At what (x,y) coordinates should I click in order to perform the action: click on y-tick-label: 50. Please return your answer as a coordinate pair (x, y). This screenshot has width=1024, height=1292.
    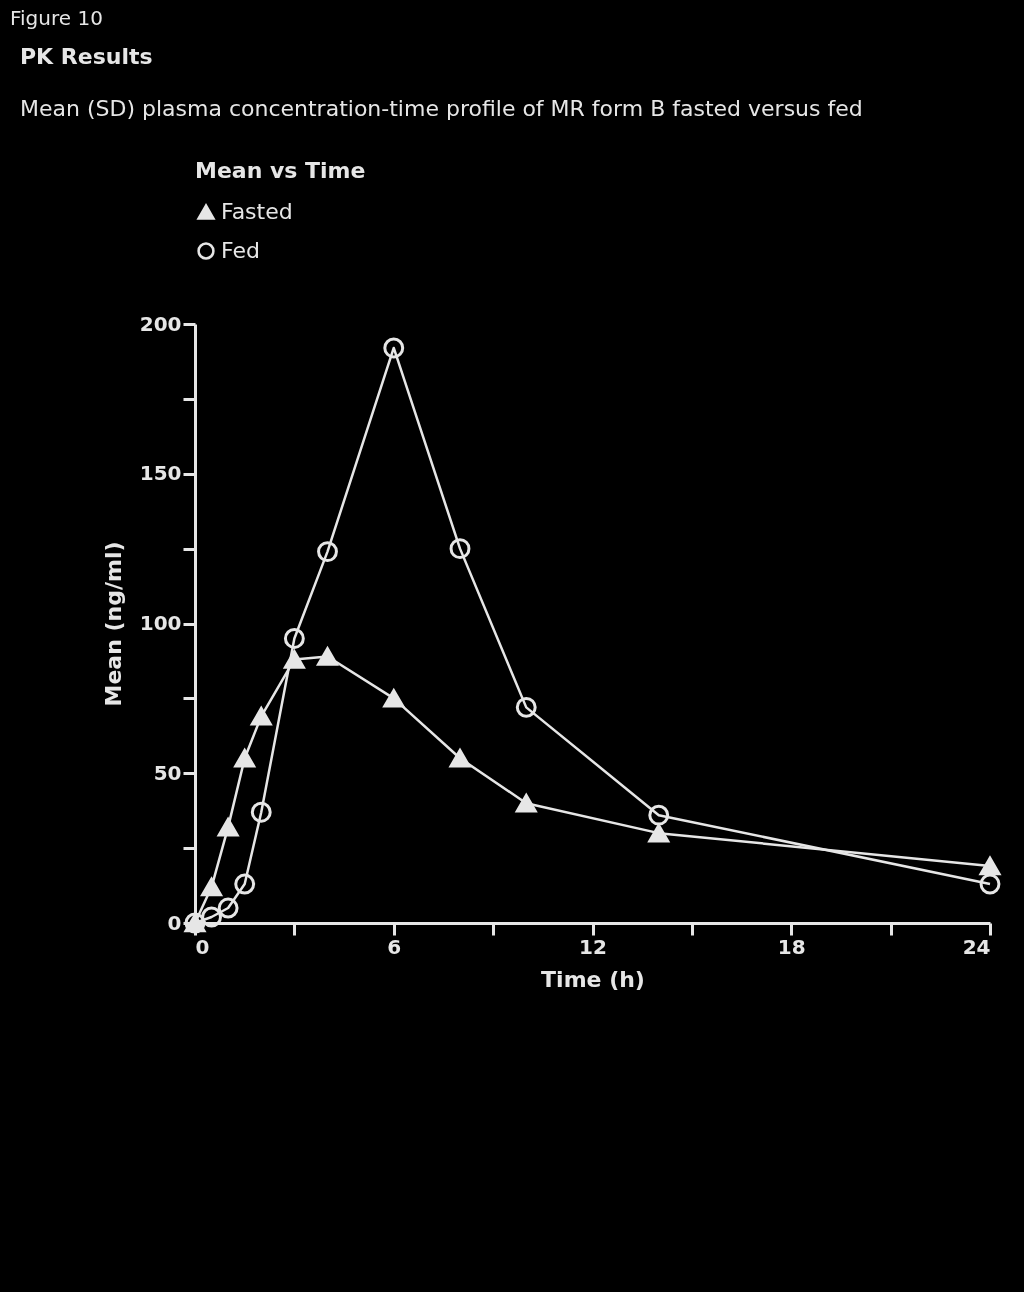
    Looking at the image, I should click on (167, 772).